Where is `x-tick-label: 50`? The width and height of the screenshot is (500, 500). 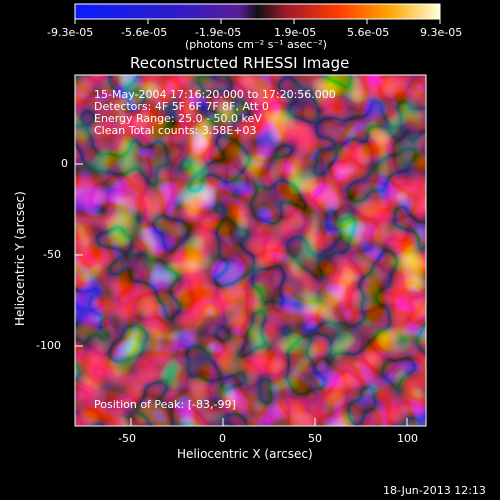 x-tick-label: 50 is located at coordinates (315, 438).